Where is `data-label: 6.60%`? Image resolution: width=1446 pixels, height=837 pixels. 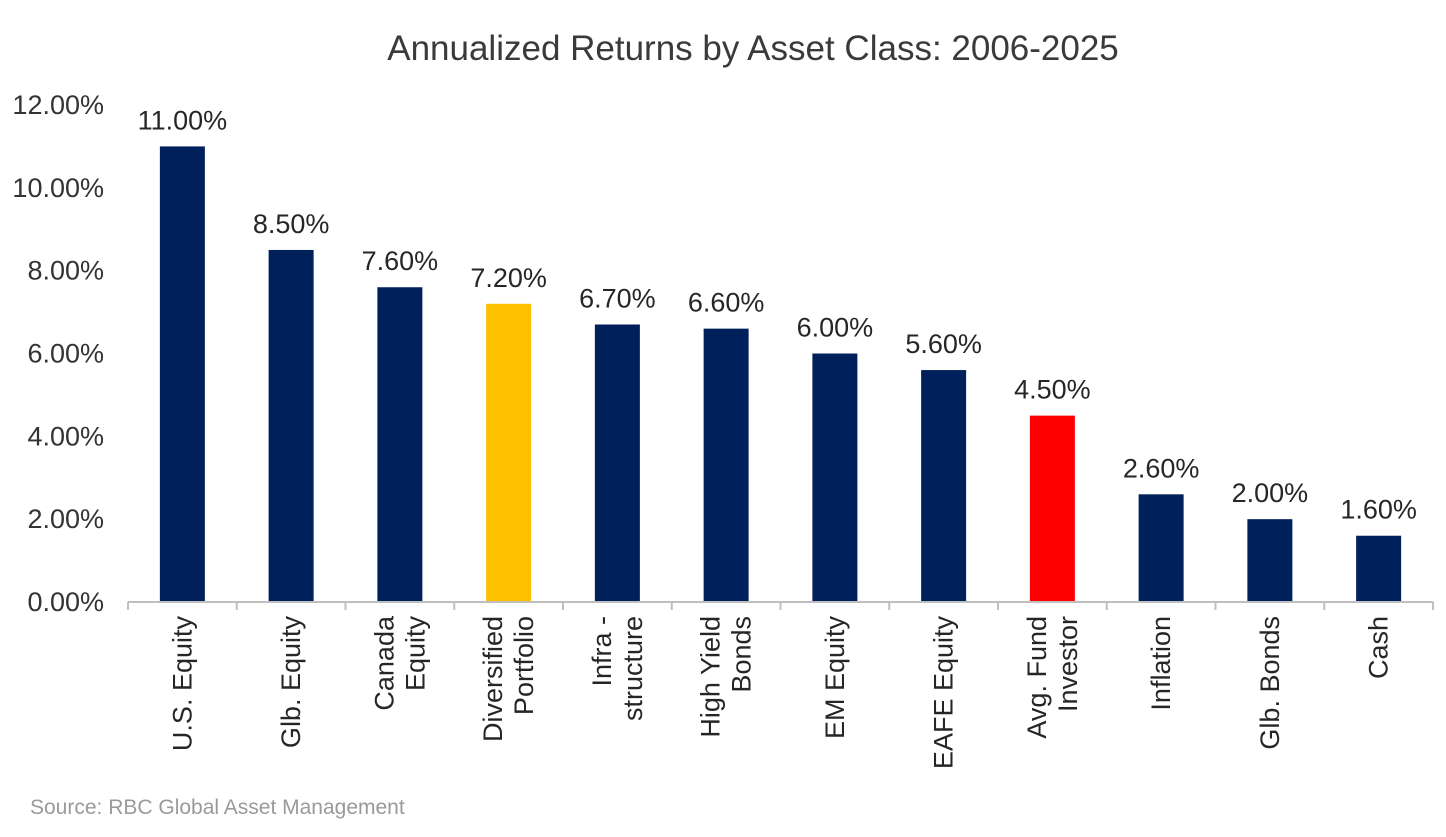 data-label: 6.60% is located at coordinates (726, 303).